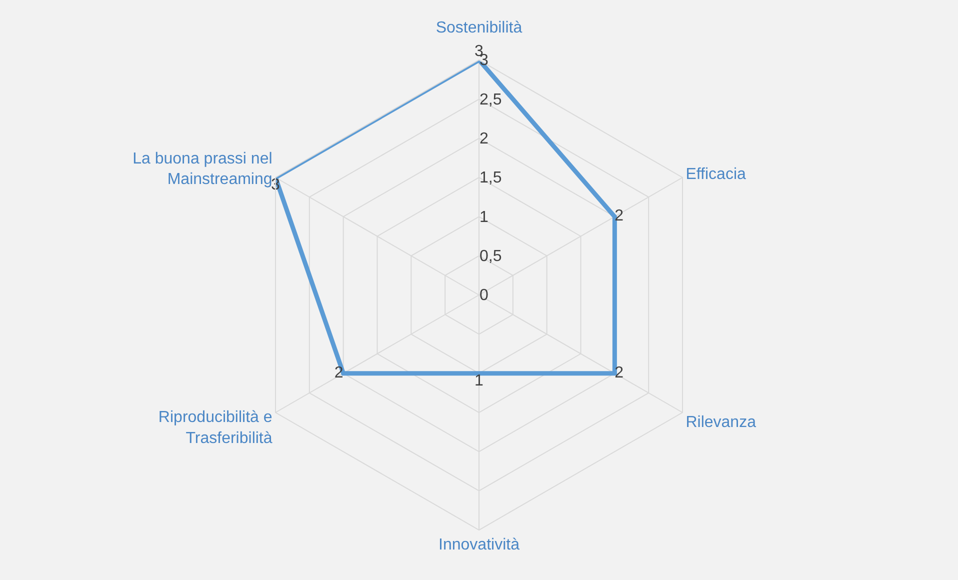 This screenshot has height=580, width=958. Describe the element at coordinates (215, 428) in the screenshot. I see `spoke-label: Riproducibilità e Trasferibilità` at that location.